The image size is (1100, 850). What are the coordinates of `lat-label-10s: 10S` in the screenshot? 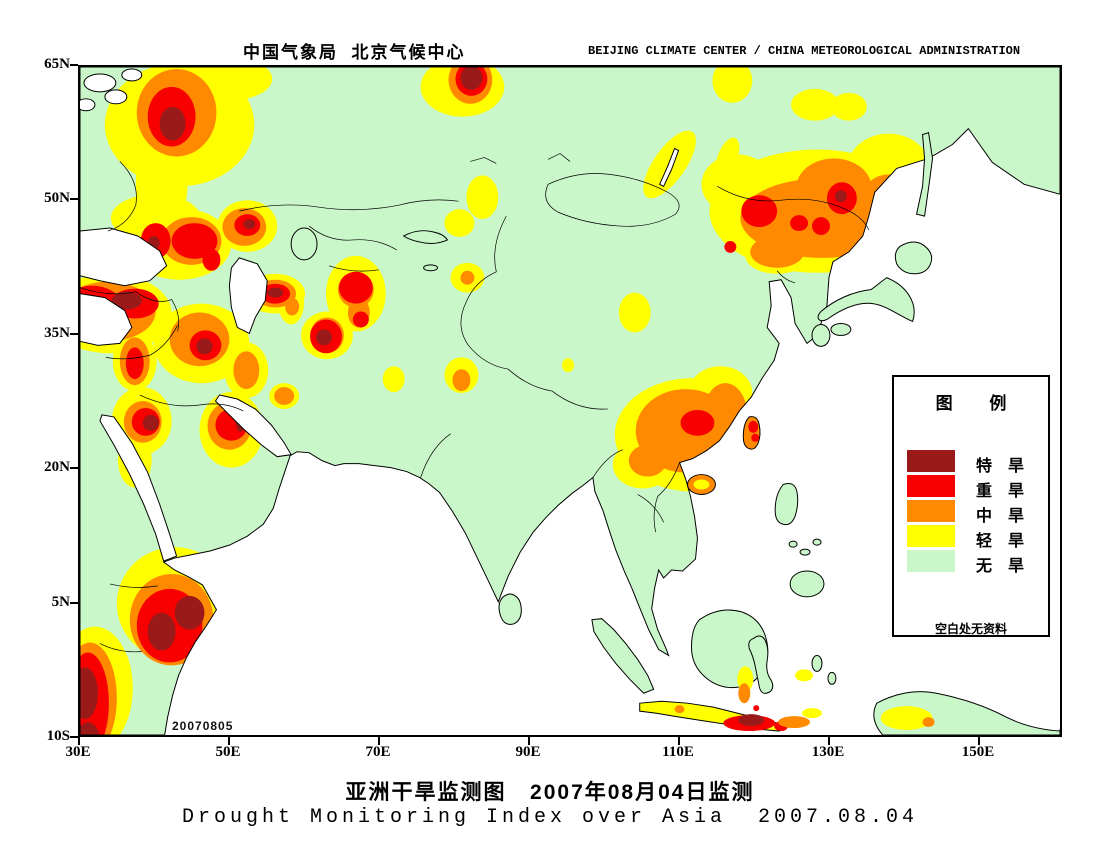 It's located at (58, 736).